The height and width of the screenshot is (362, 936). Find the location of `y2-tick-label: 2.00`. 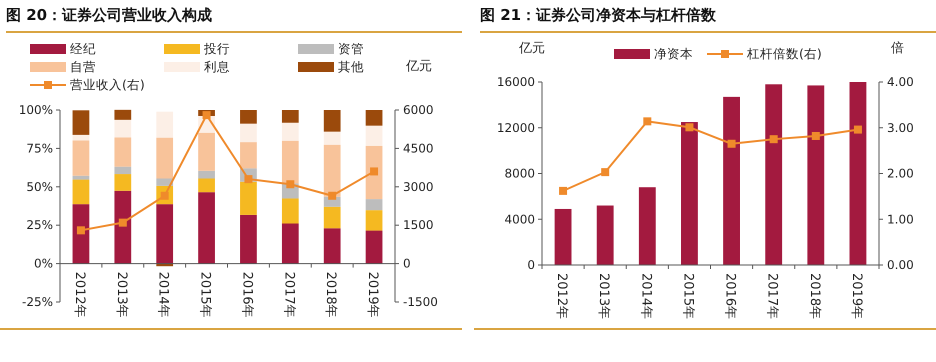

y2-tick-label: 2.00 is located at coordinates (900, 173).